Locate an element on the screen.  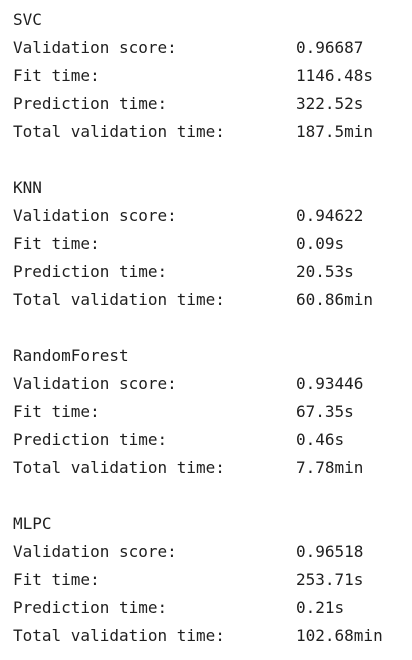
row-value: 20.53s is located at coordinates (325, 271).